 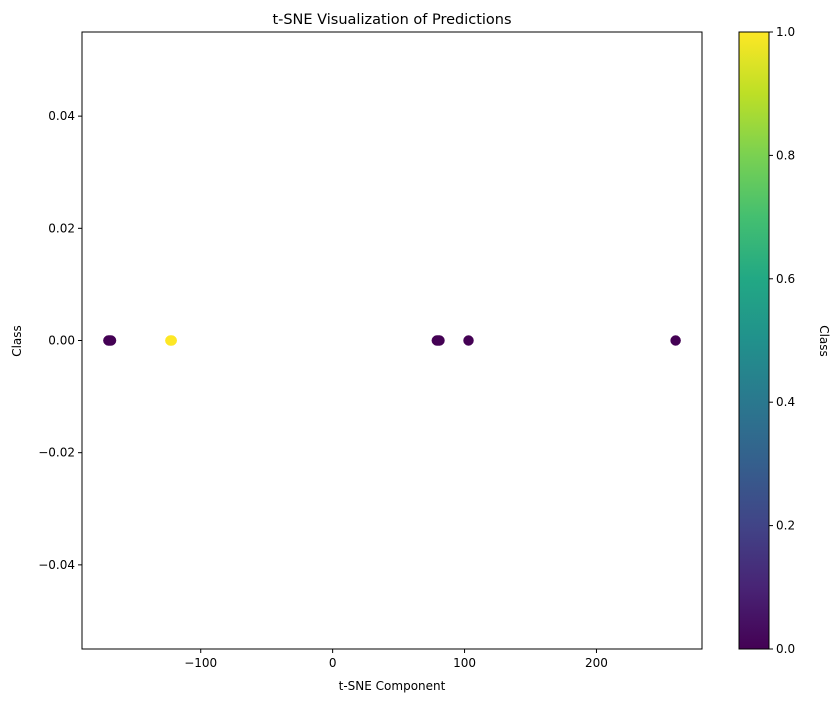 What do you see at coordinates (824, 341) in the screenshot?
I see `colorbar-label: Class` at bounding box center [824, 341].